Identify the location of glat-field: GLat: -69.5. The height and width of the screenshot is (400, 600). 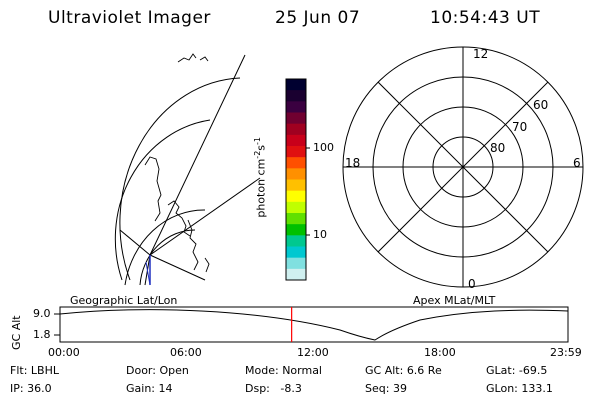
(517, 370).